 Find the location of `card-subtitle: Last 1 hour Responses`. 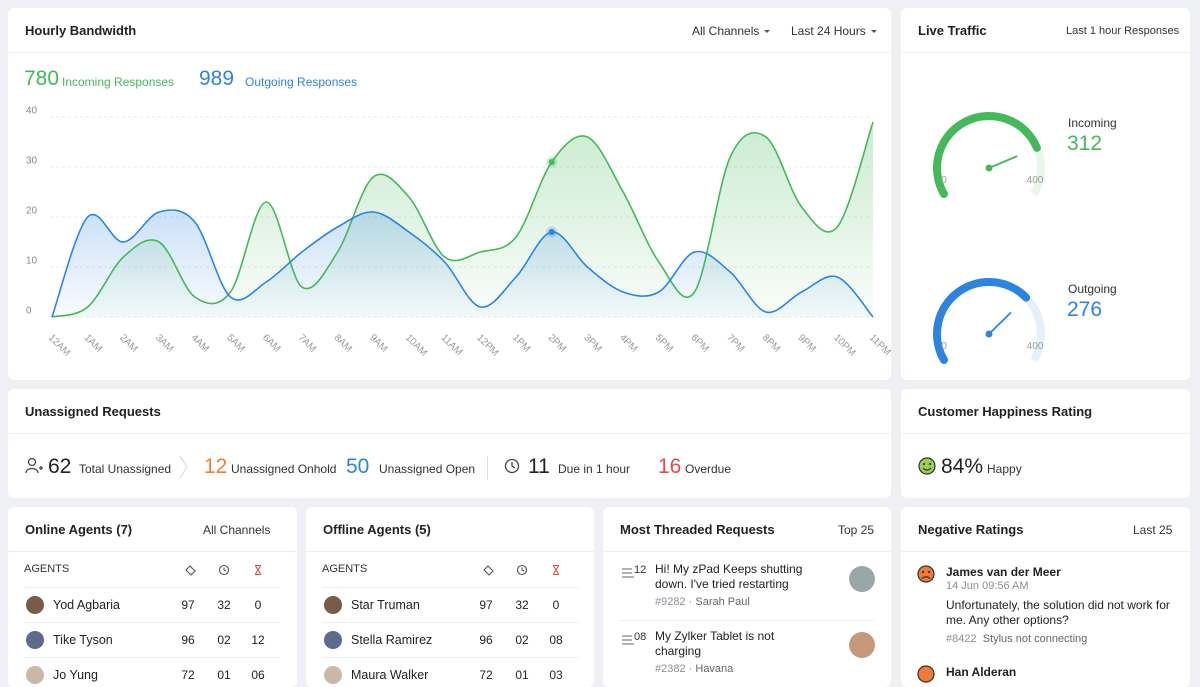

card-subtitle: Last 1 hour Responses is located at coordinates (1123, 31).